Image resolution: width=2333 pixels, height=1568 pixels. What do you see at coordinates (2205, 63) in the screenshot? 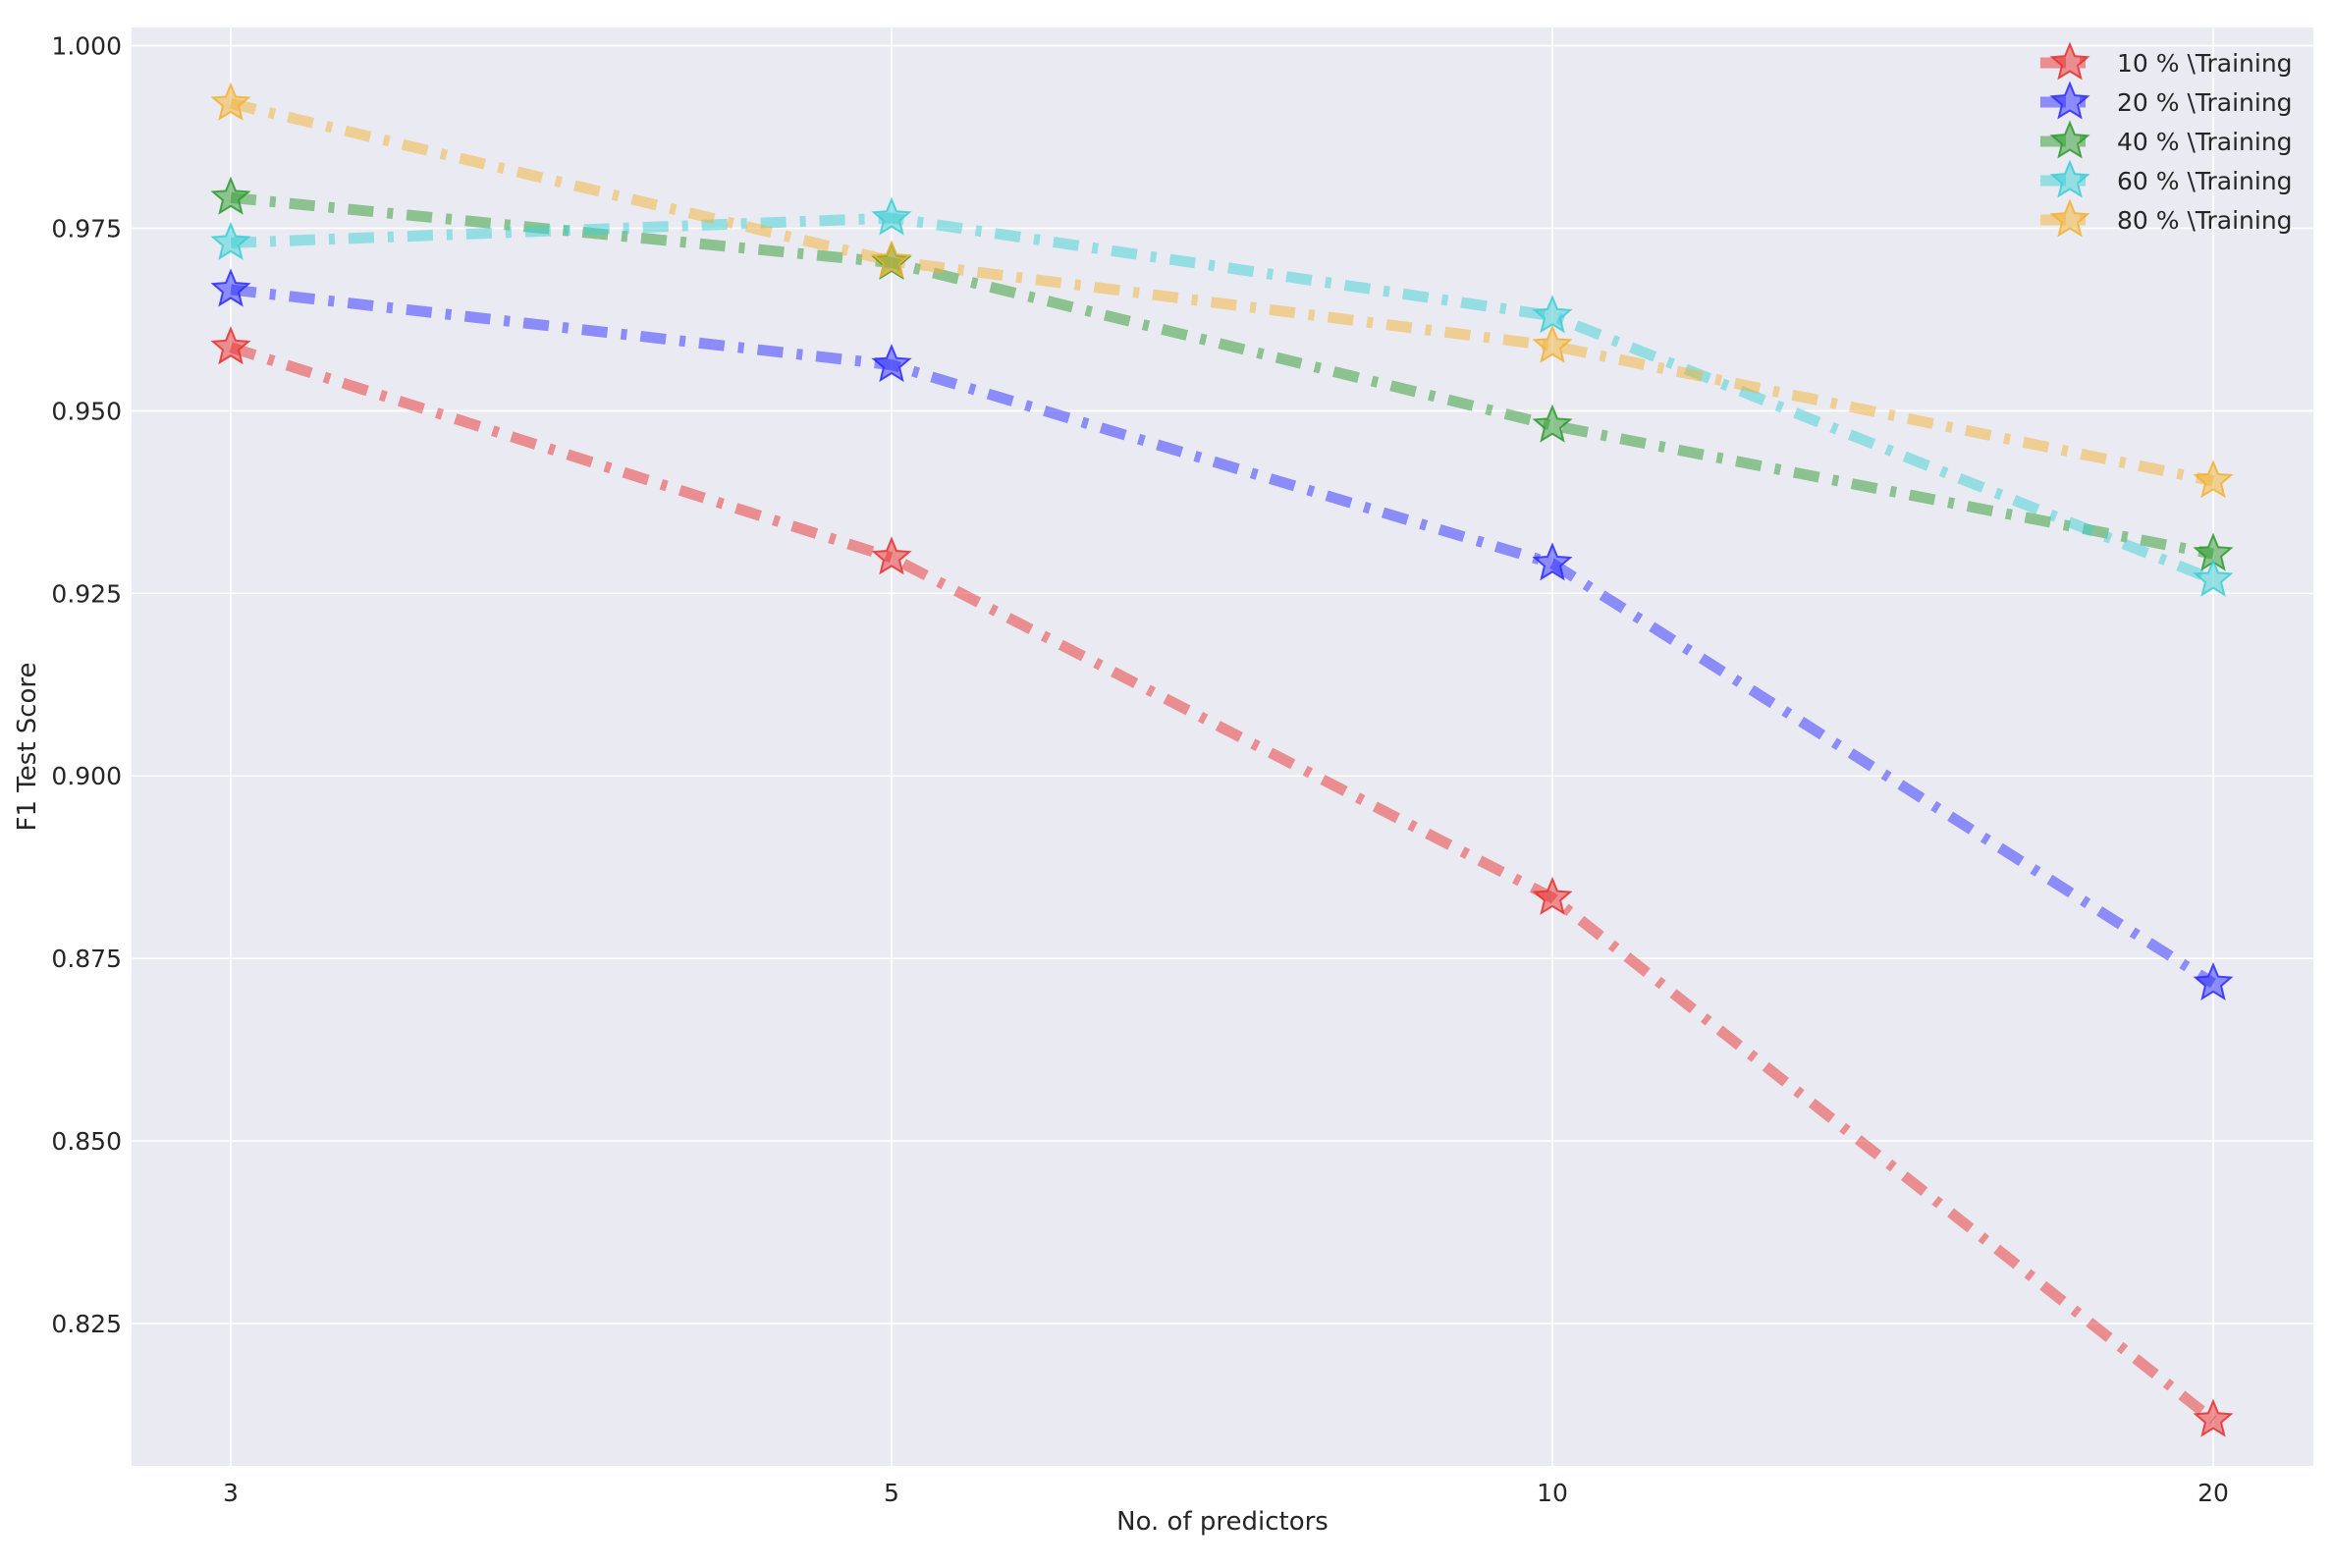
I see `legend-label: 10 % \Training` at bounding box center [2205, 63].